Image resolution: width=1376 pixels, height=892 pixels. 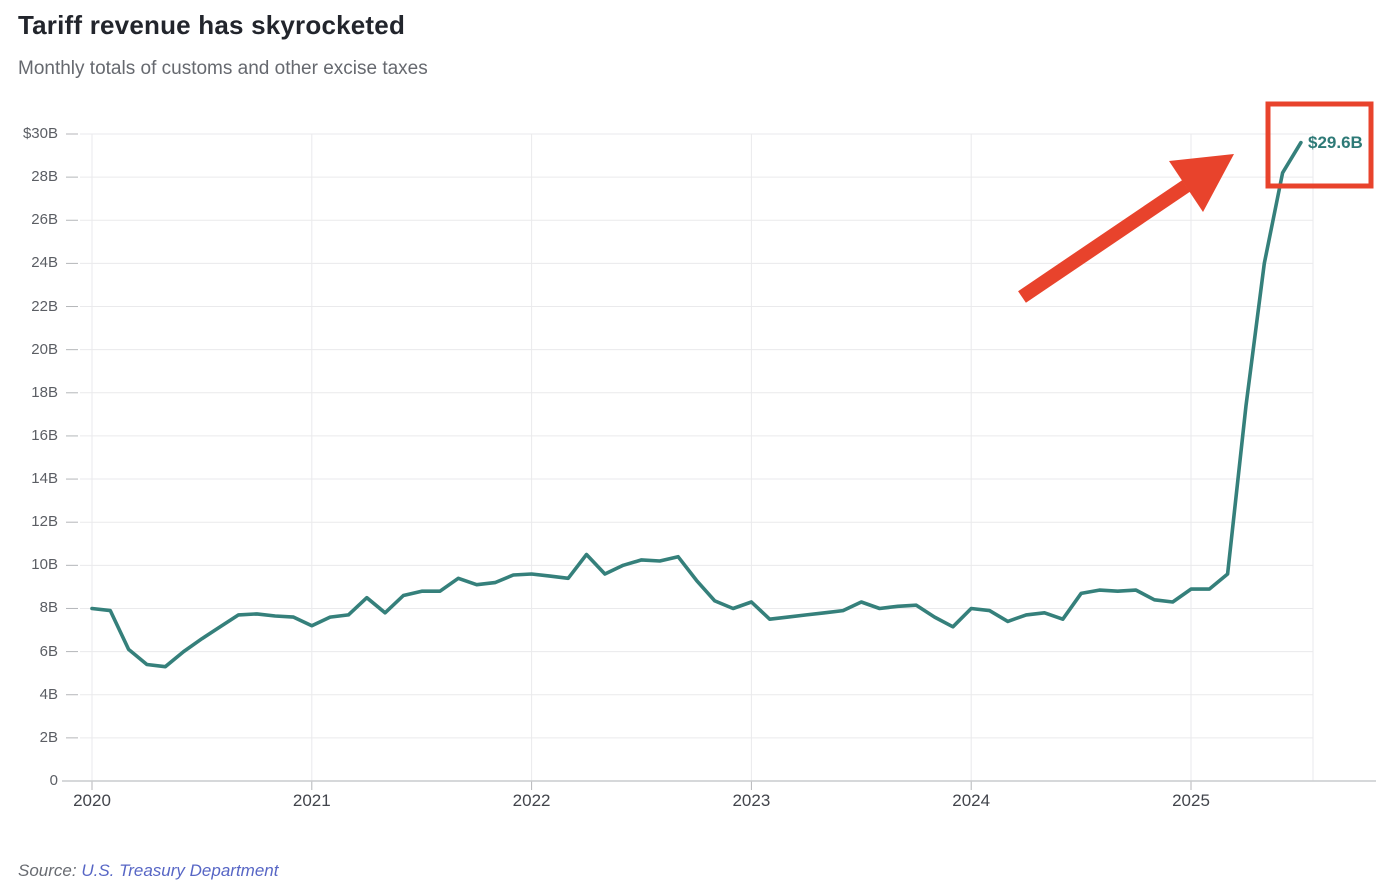 I want to click on annotation-highlight-box, so click(x=1319, y=145).